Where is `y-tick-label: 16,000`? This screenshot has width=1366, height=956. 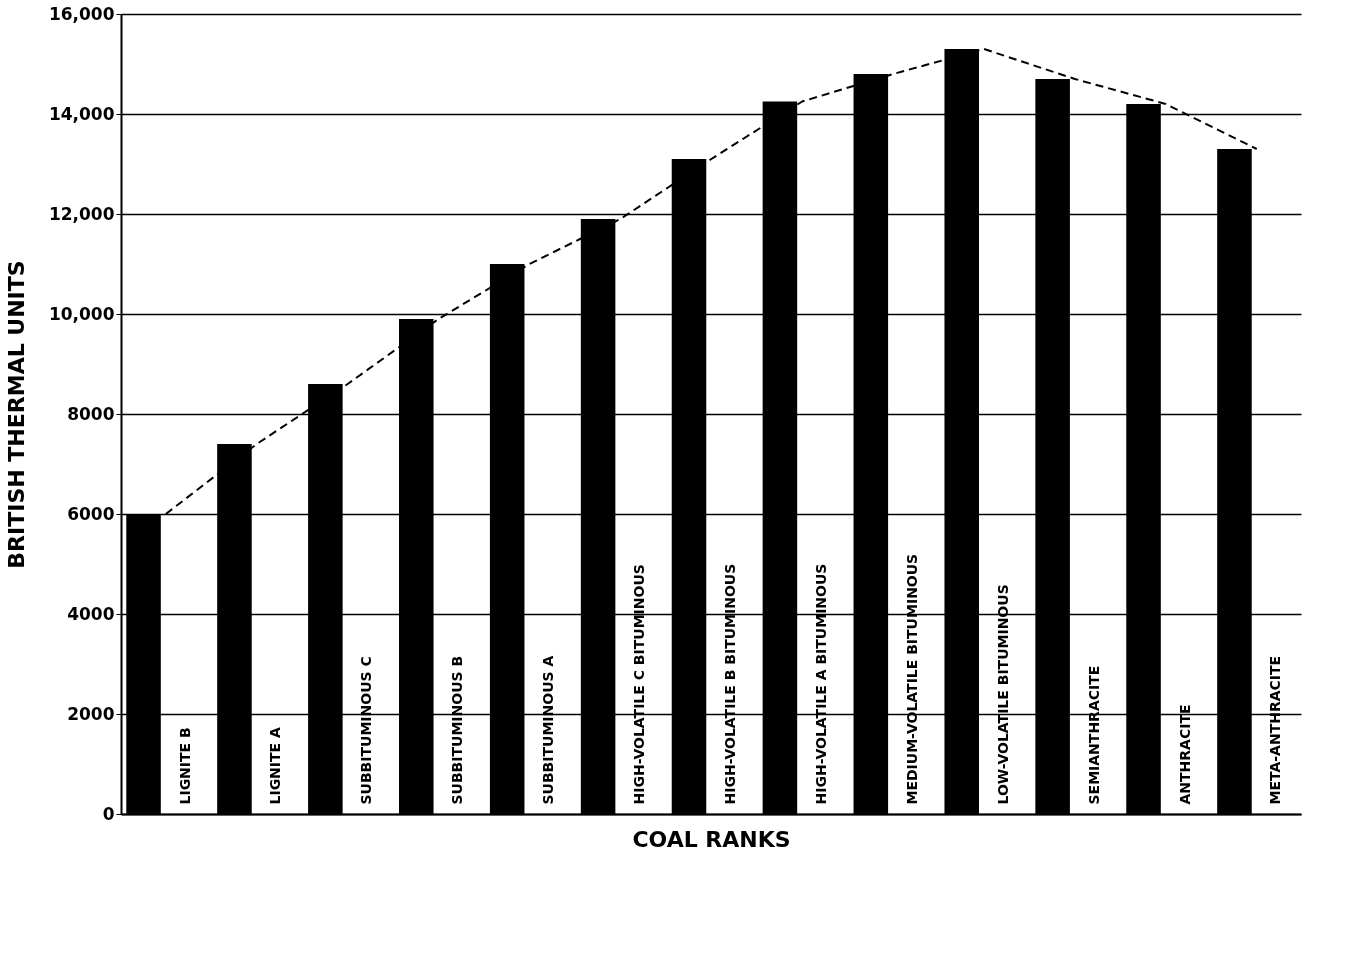
y-tick-label: 16,000 is located at coordinates (81, 13).